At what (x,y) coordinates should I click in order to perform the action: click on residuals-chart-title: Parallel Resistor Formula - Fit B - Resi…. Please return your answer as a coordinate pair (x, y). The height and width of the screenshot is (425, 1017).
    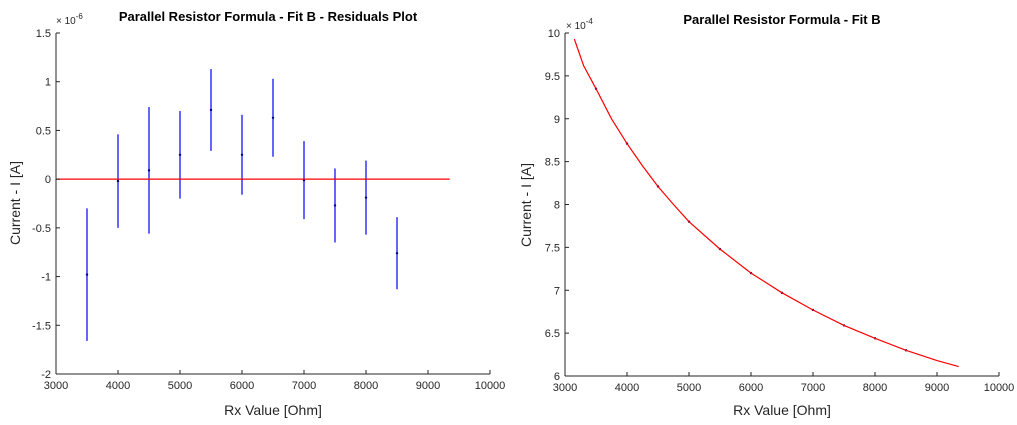
    Looking at the image, I should click on (268, 16).